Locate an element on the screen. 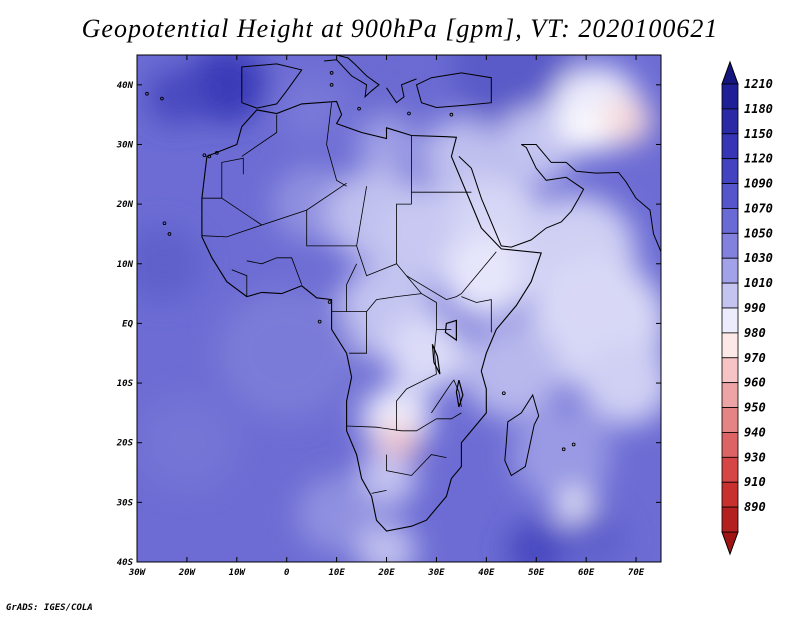 This screenshot has width=800, height=618. coastline-turkey is located at coordinates (453, 90).